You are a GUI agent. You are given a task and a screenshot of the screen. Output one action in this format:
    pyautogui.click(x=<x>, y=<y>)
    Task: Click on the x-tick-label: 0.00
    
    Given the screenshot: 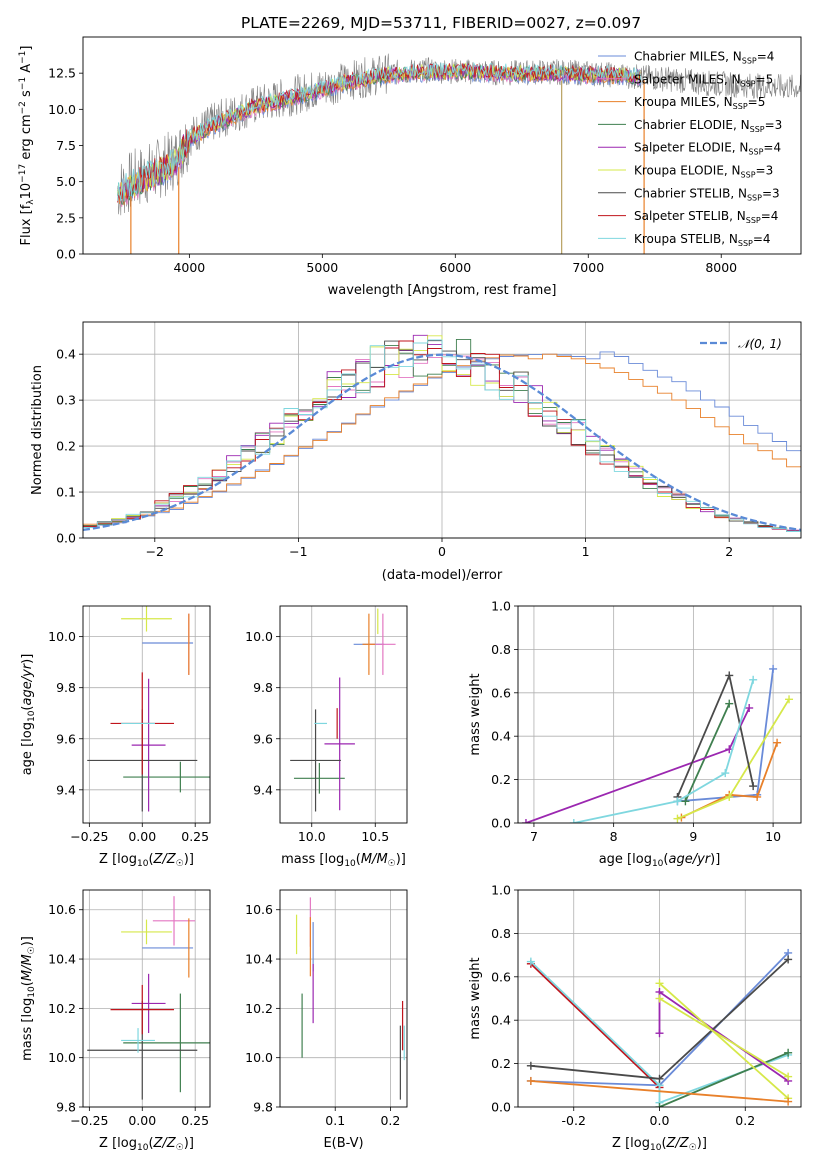 What is the action you would take?
    pyautogui.click(x=142, y=1120)
    